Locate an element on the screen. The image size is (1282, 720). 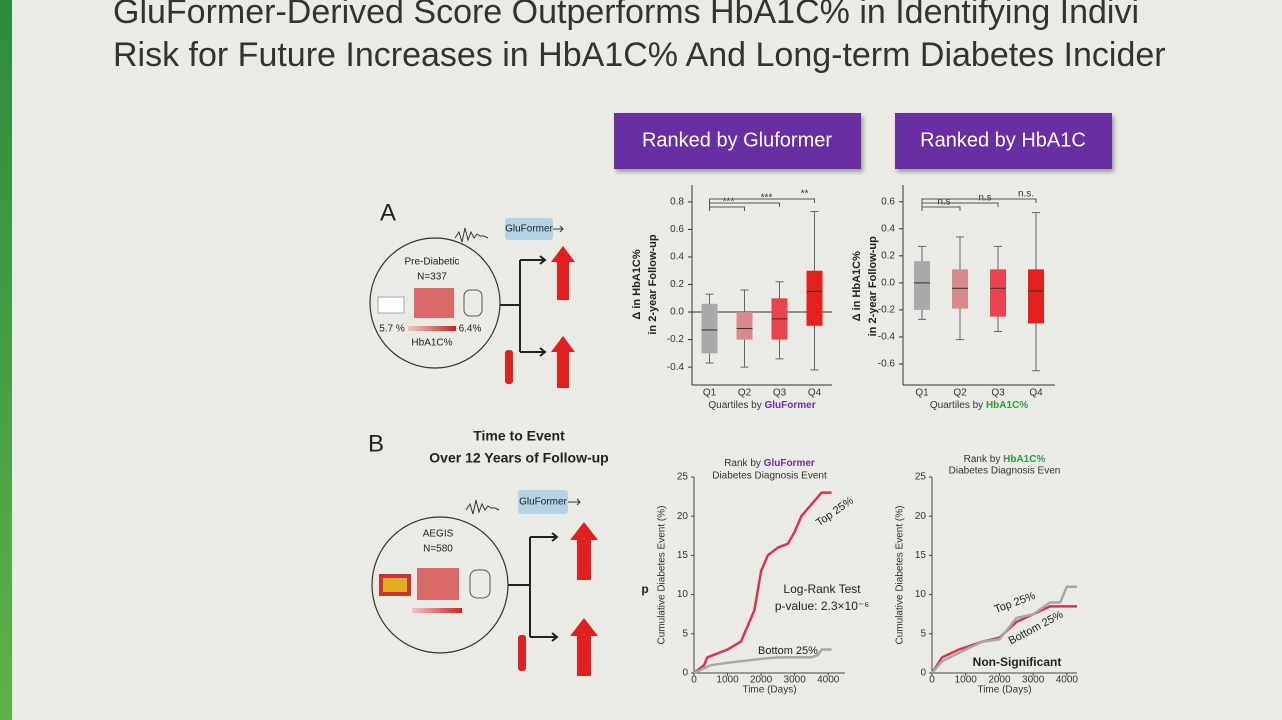
significance-label: n.s is located at coordinates (943, 202).